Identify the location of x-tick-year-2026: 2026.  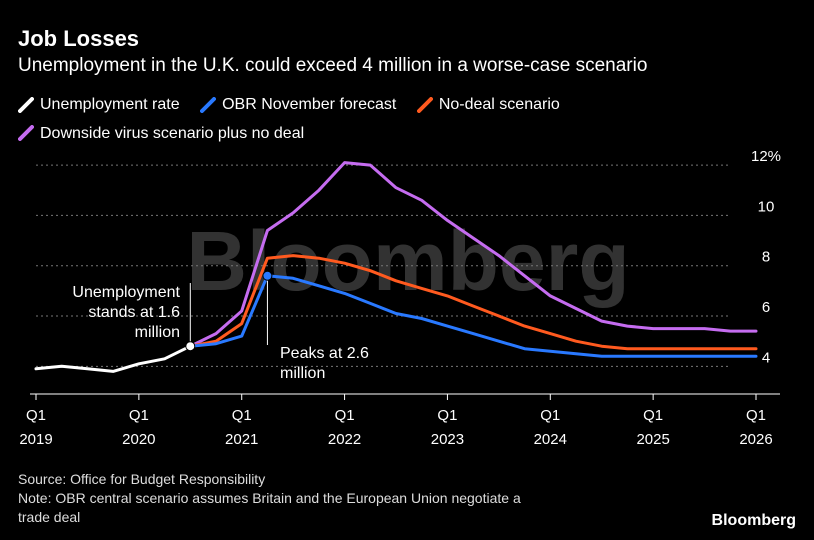
(755, 439).